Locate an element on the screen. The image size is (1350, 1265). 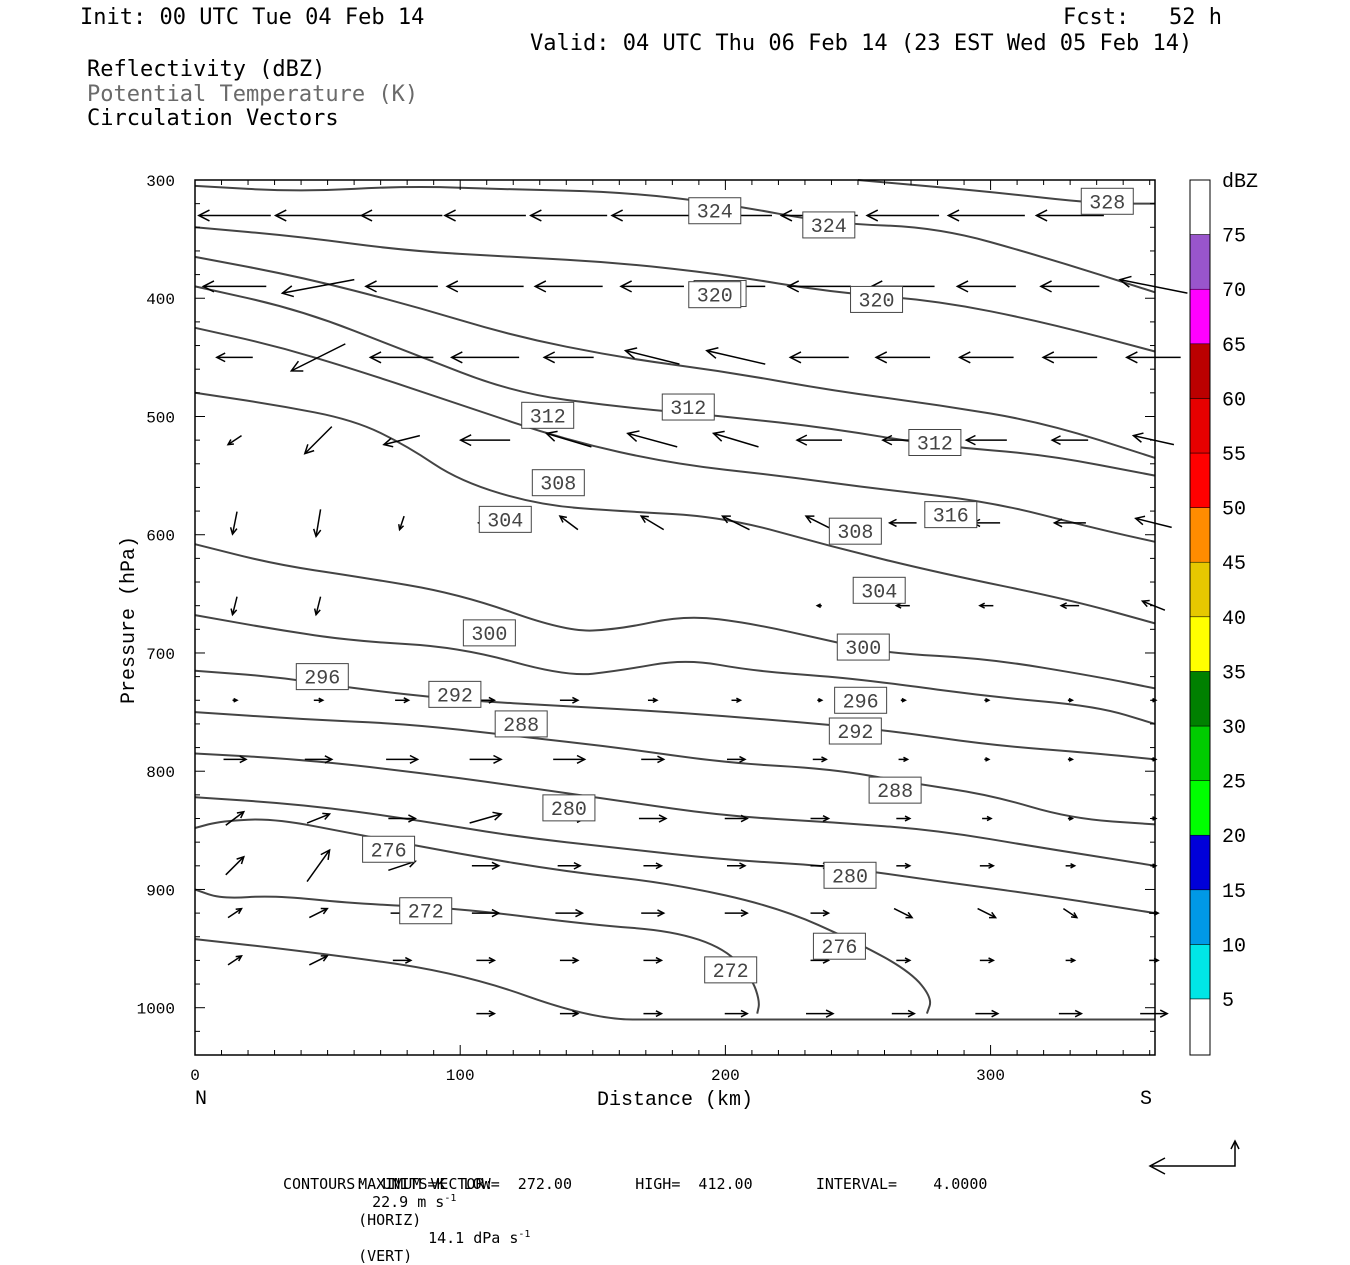
dbz-colorbar: 5 10 15 20 25 30 35 40 45 50 55 60 65 70 75 is located at coordinates (1217, 617).